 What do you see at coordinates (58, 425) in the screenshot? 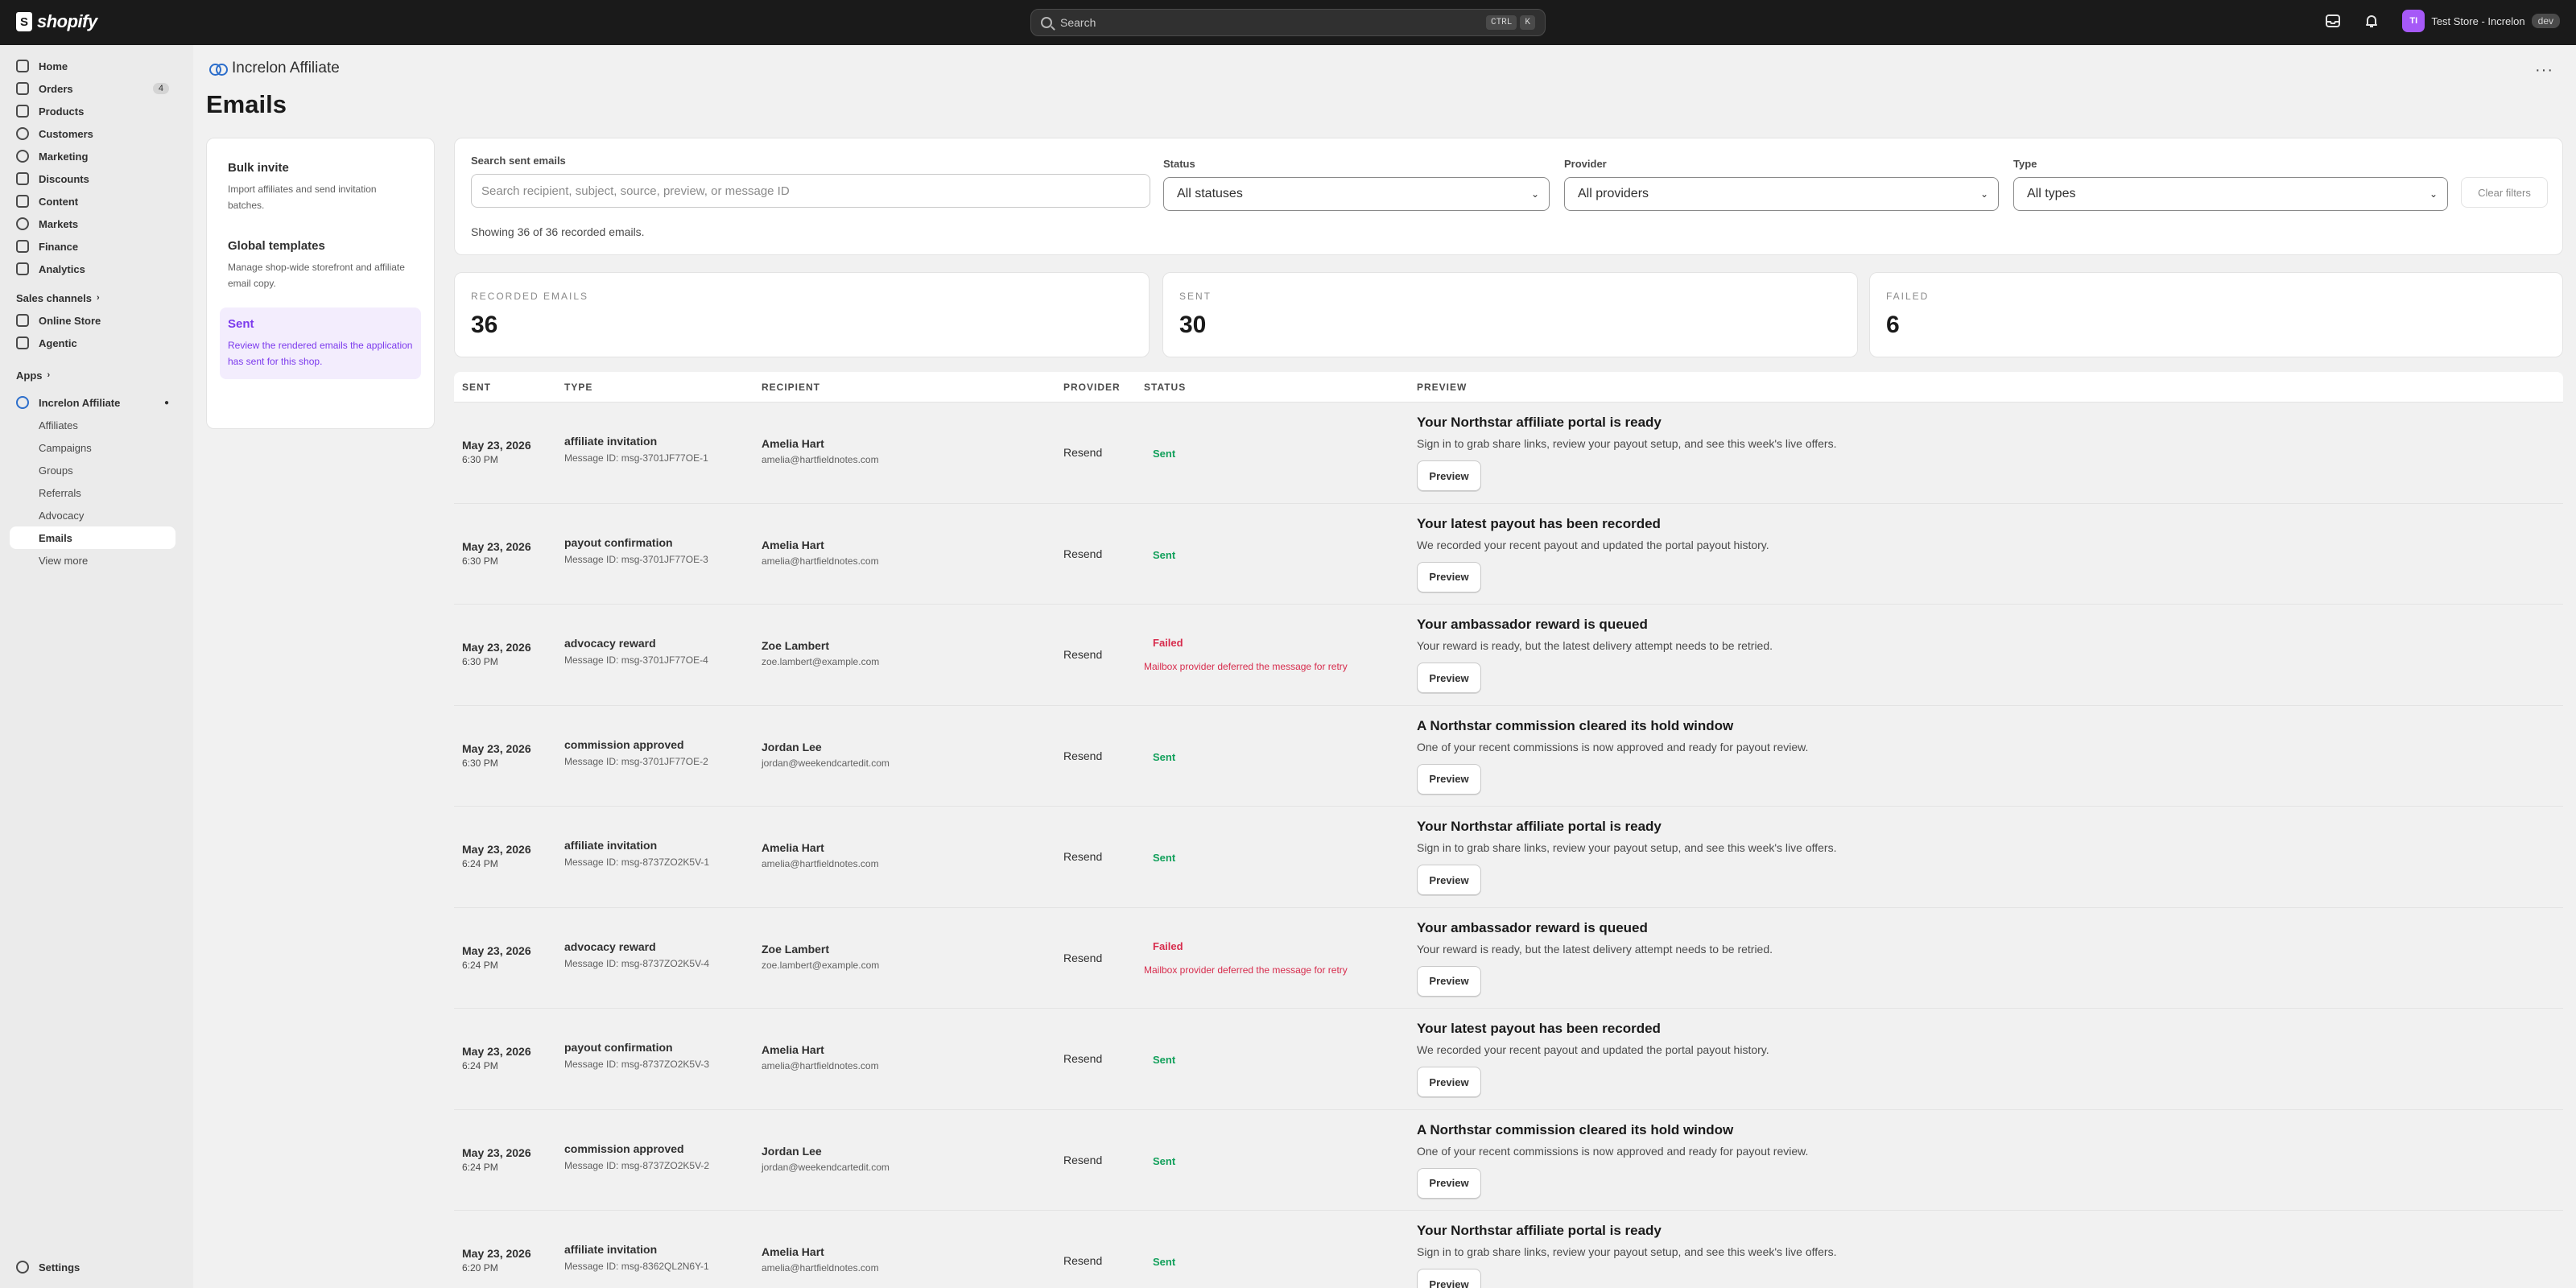
I see `sidebar-subitem-affiliates: Affiliates` at bounding box center [58, 425].